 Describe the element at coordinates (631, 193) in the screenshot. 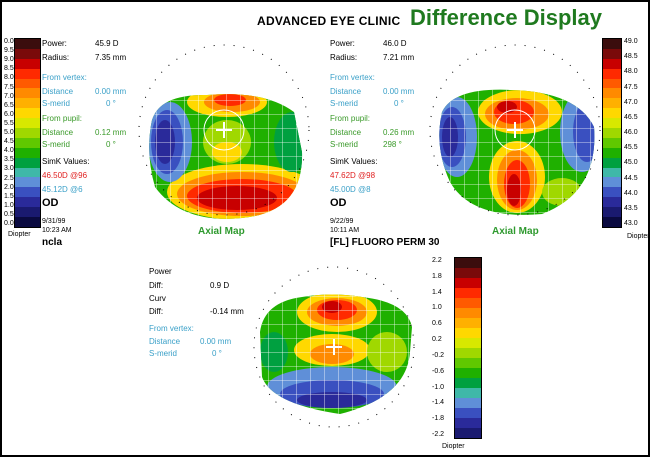

I see `scale-tick-label: 44.0` at that location.